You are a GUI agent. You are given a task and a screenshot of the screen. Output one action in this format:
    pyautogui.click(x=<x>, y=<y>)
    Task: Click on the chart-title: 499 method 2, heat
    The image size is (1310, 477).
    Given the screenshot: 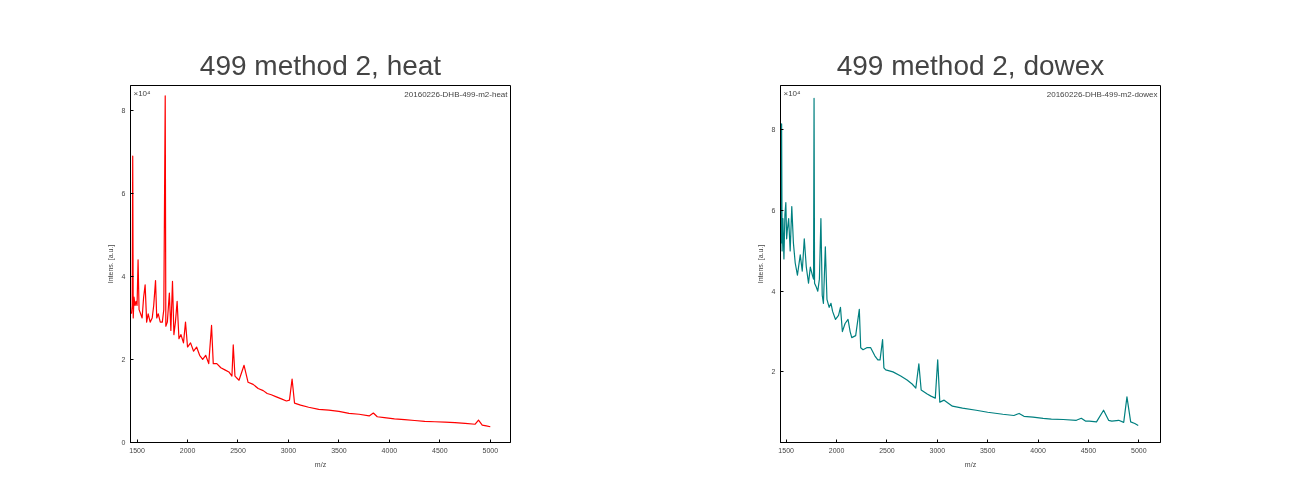 What is the action you would take?
    pyautogui.click(x=320, y=65)
    